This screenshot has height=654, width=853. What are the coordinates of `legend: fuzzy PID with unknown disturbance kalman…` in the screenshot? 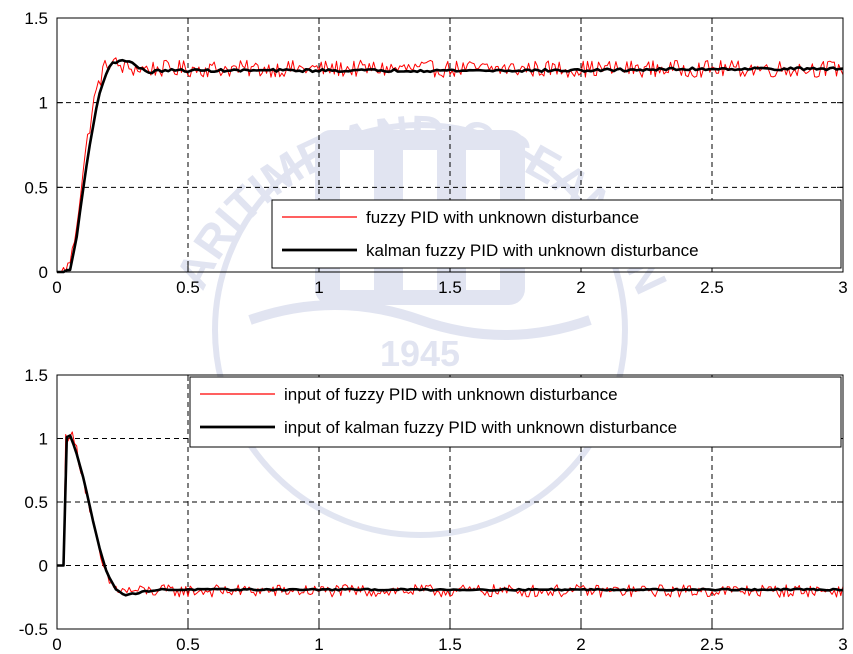 It's located at (556, 234).